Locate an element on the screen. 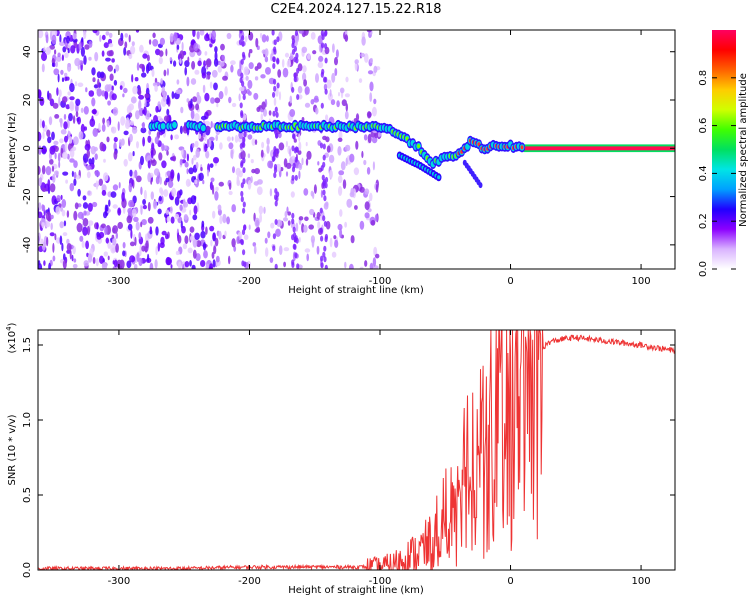  ridge-core is located at coordinates (522, 147).